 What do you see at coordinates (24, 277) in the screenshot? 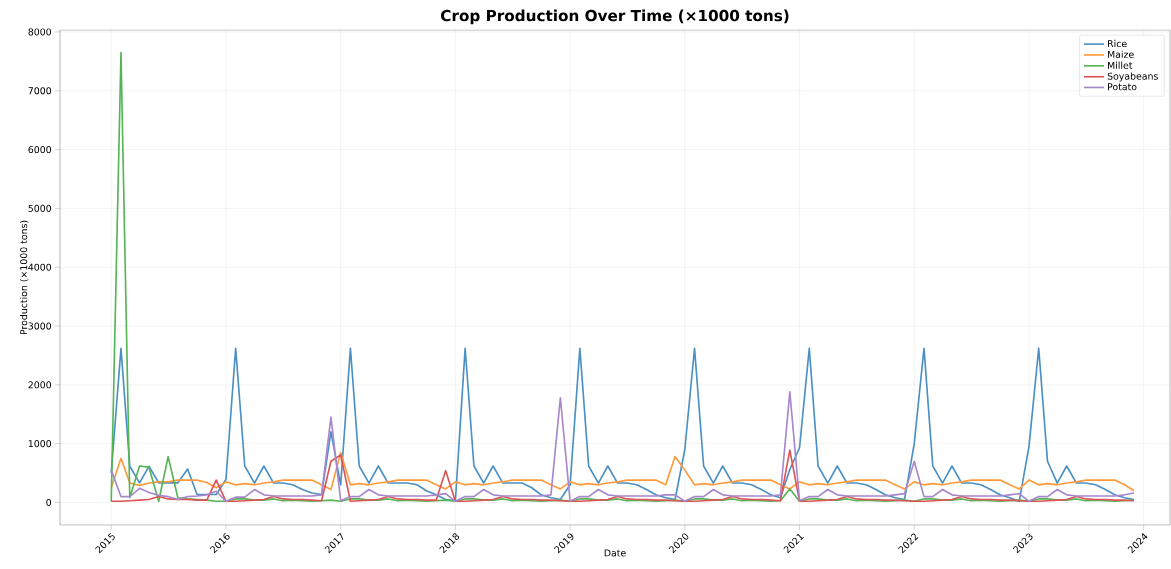
I see `y-axis-title: Production (×1000 tons)` at bounding box center [24, 277].